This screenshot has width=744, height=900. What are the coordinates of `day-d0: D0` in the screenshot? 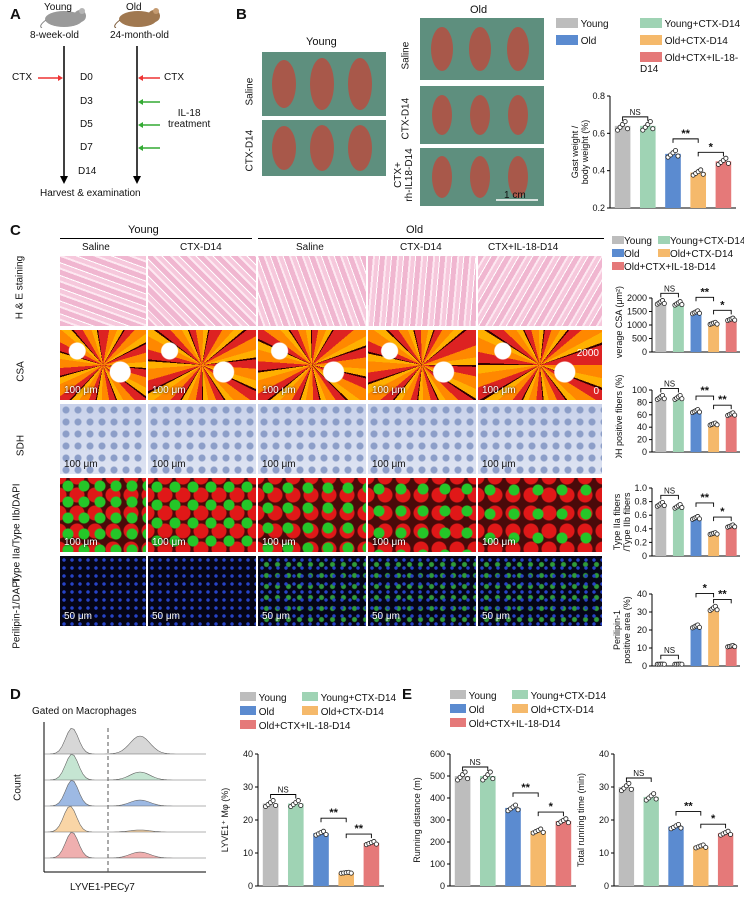 It's located at (86, 77).